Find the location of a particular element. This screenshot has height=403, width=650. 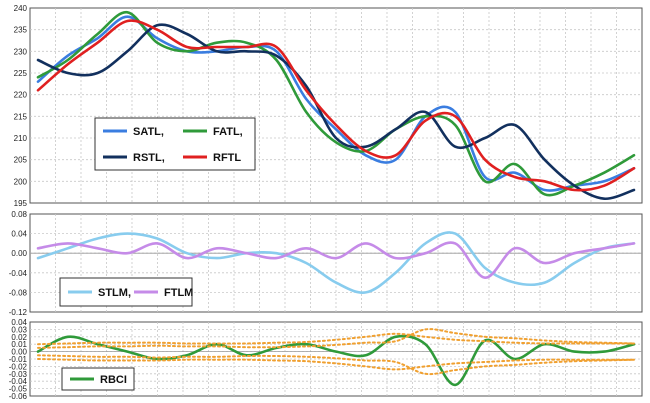

y-tick-label: -0.08 is located at coordinates (18, 292).